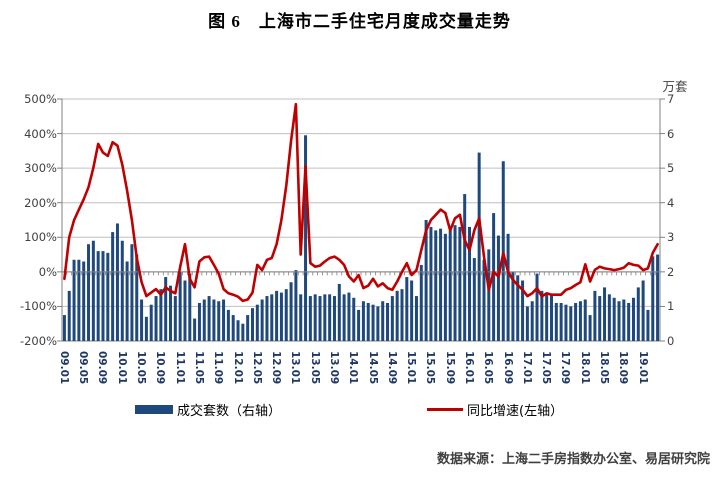 The image size is (719, 494). What do you see at coordinates (671, 133) in the screenshot?
I see `right-axis-tick-label: 6` at bounding box center [671, 133].